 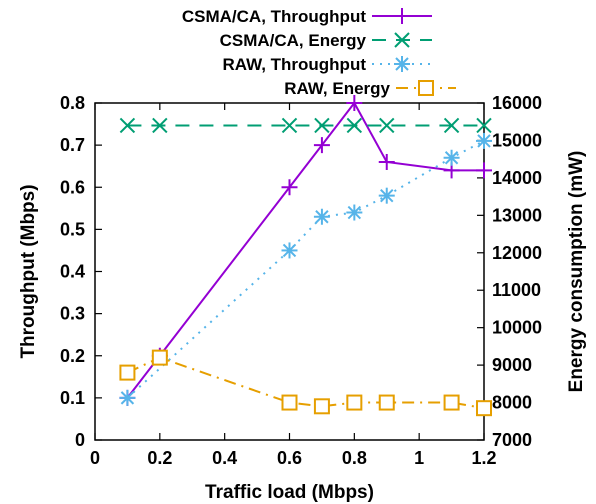 What do you see at coordinates (517, 178) in the screenshot?
I see `y2-tick-label: 14000` at bounding box center [517, 178].